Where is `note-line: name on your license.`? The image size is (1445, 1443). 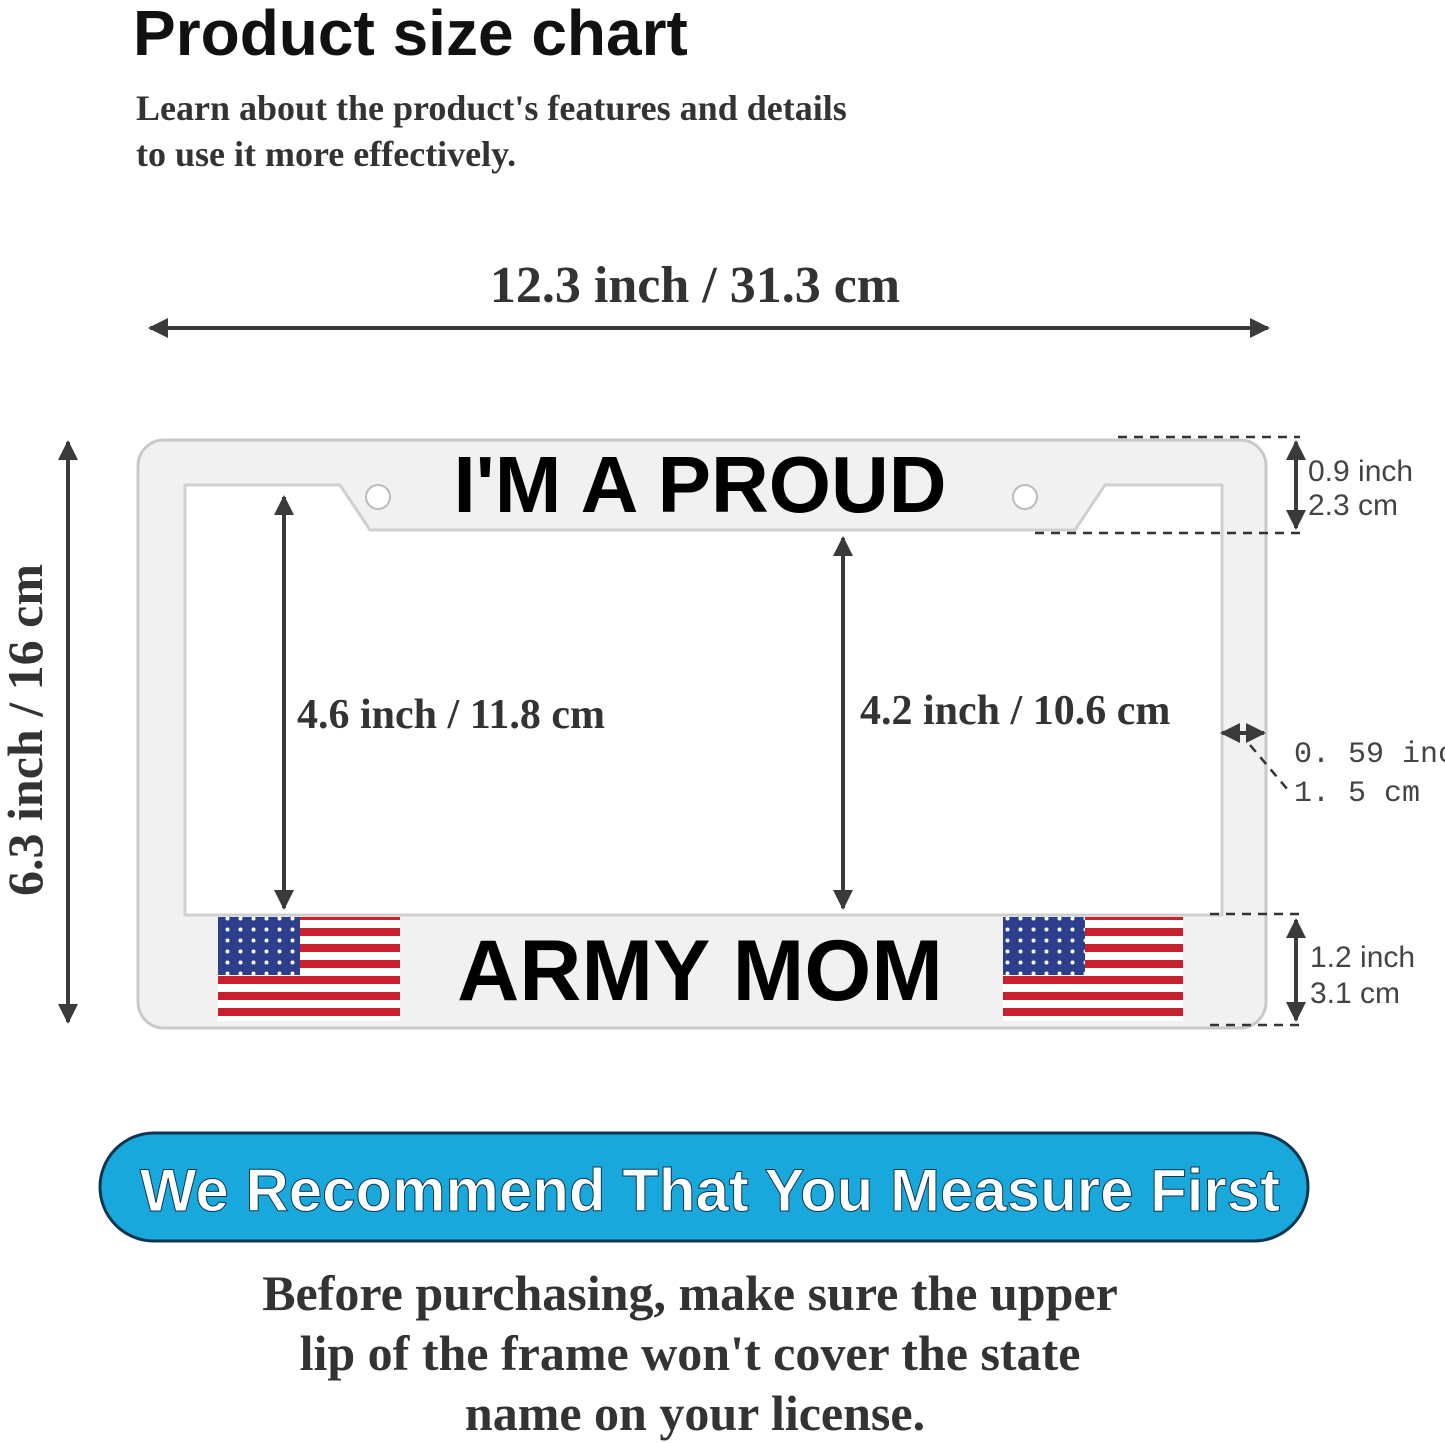
note-line: name on your license. is located at coordinates (695, 1413).